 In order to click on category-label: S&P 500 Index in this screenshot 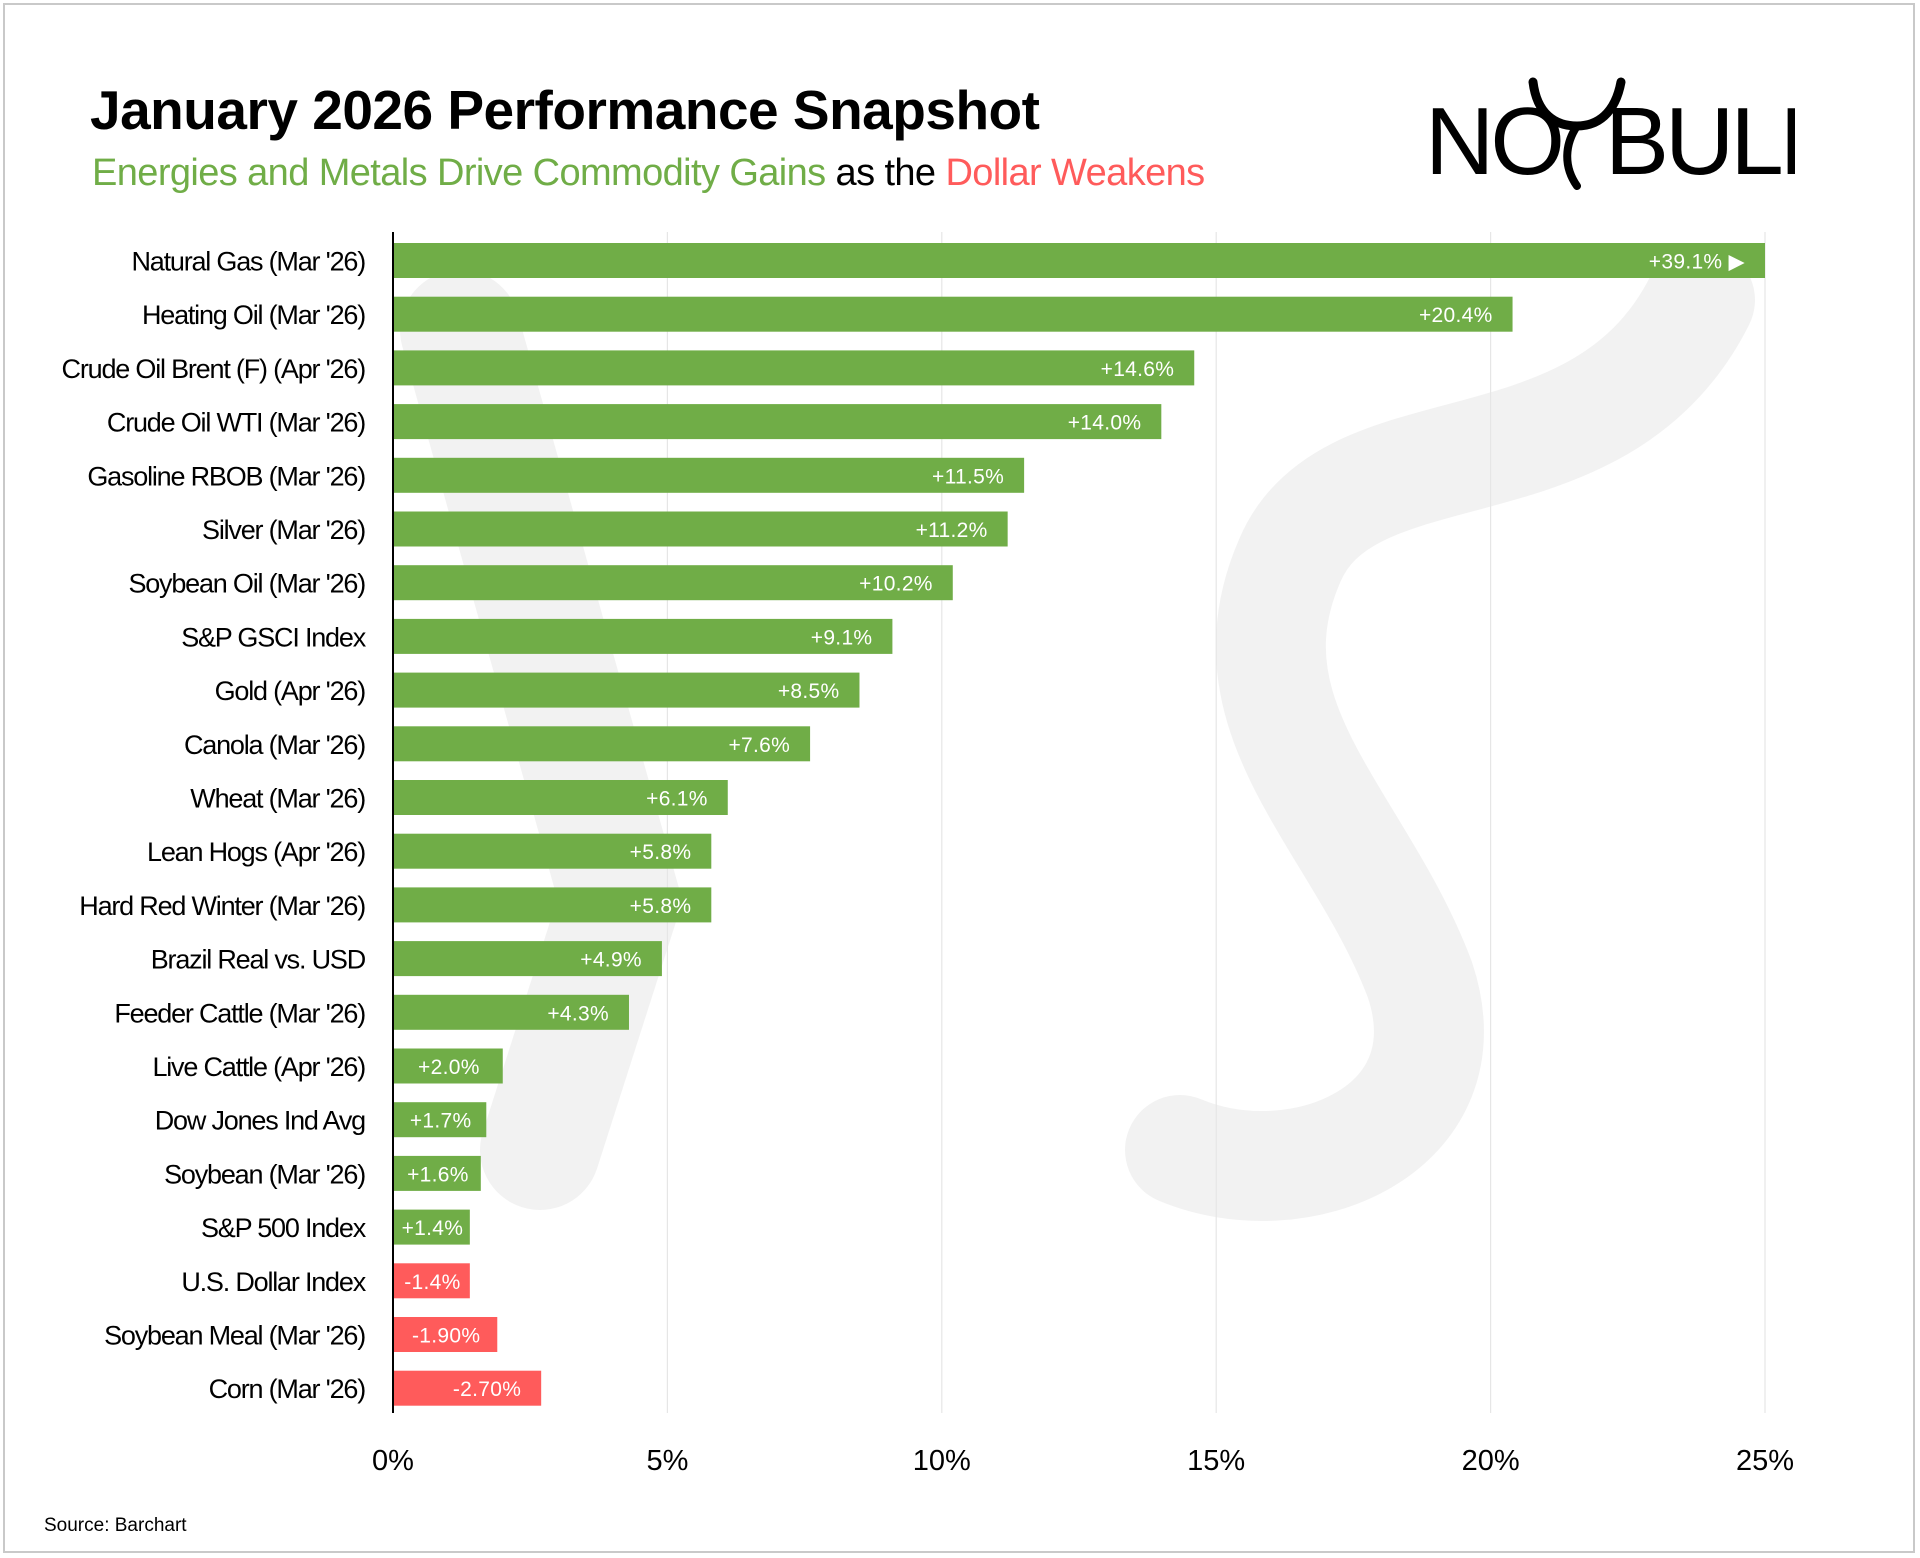, I will do `click(284, 1228)`.